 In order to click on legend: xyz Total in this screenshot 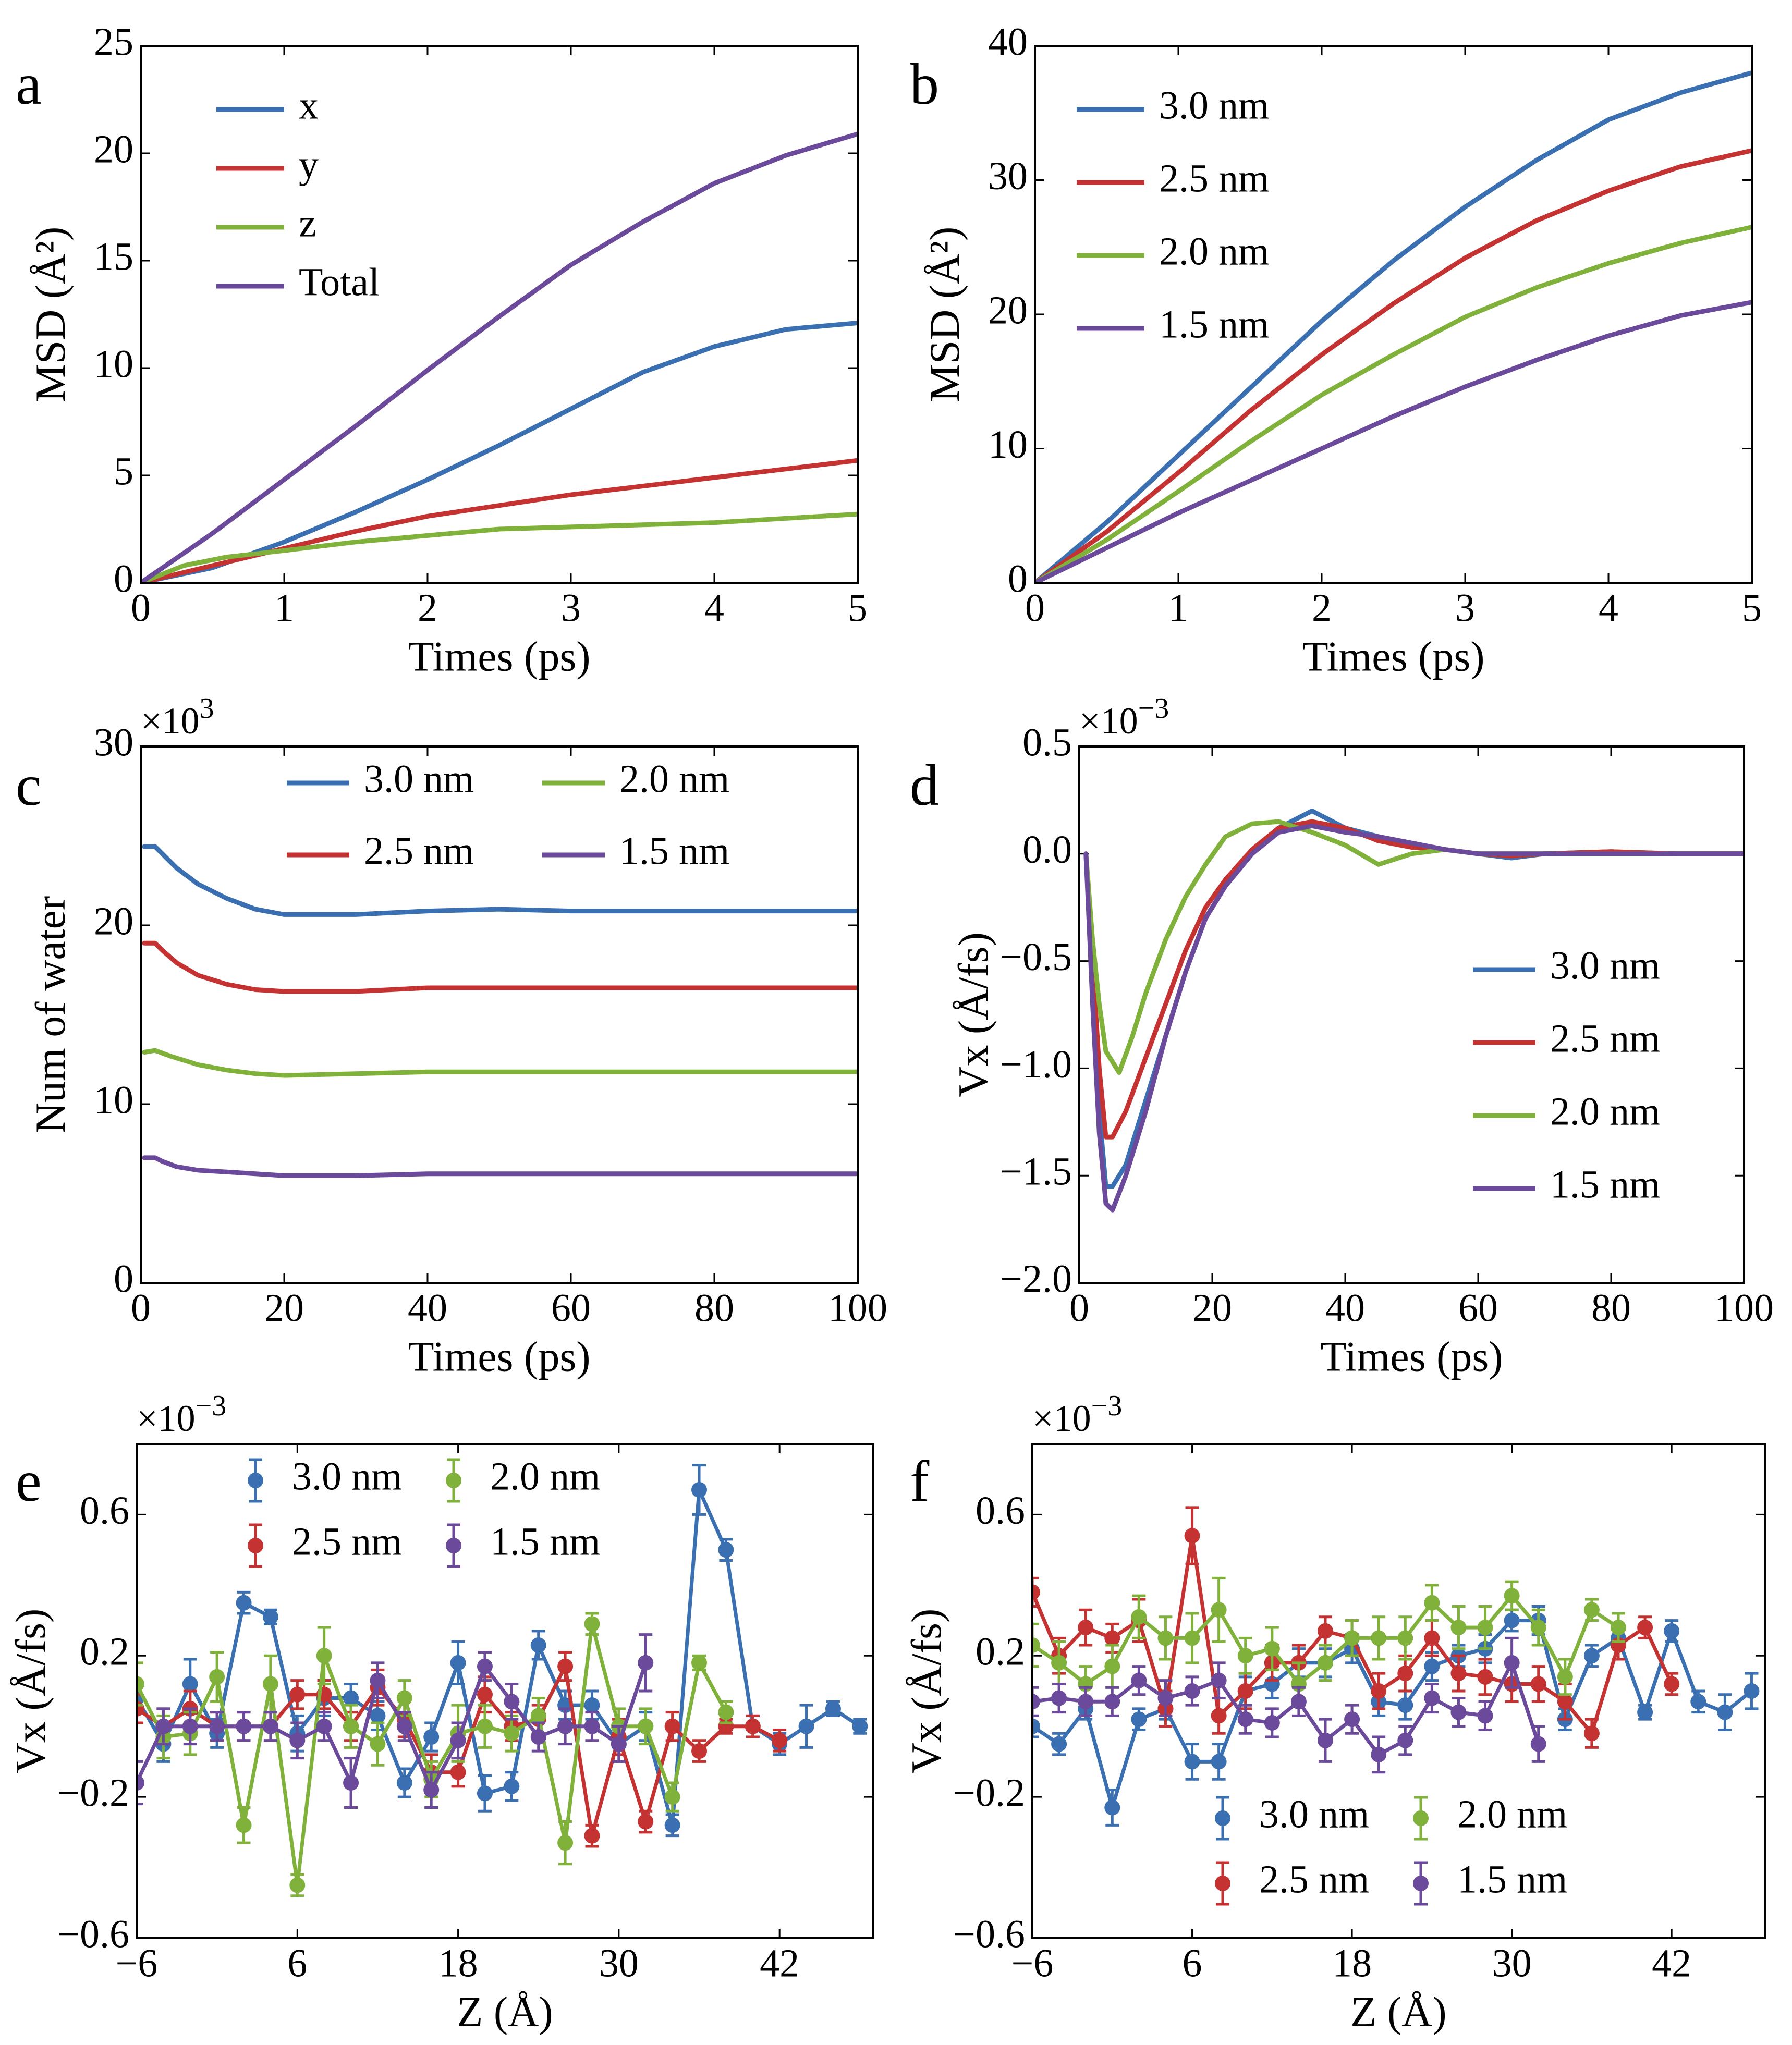, I will do `click(298, 194)`.